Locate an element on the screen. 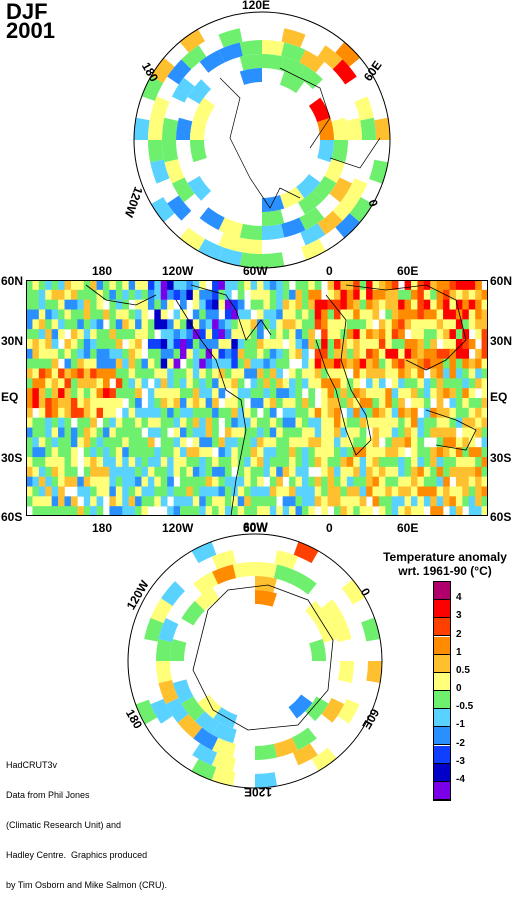  lat-right-60n: 60N is located at coordinates (501, 281).